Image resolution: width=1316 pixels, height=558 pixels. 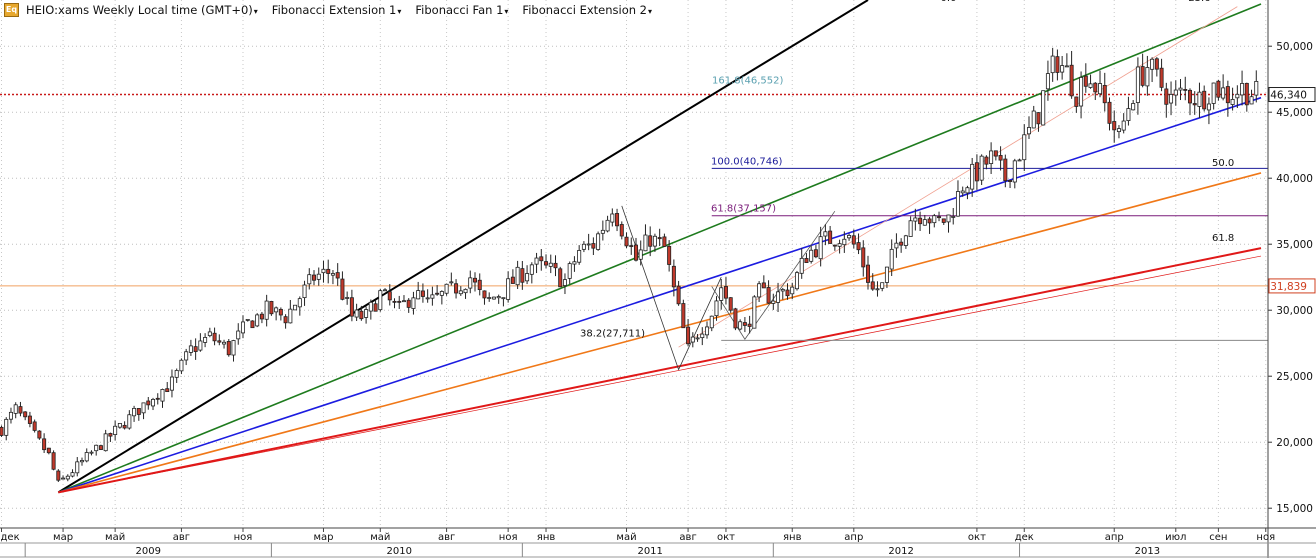 What do you see at coordinates (399, 551) in the screenshot?
I see `x-year-label: 2010` at bounding box center [399, 551].